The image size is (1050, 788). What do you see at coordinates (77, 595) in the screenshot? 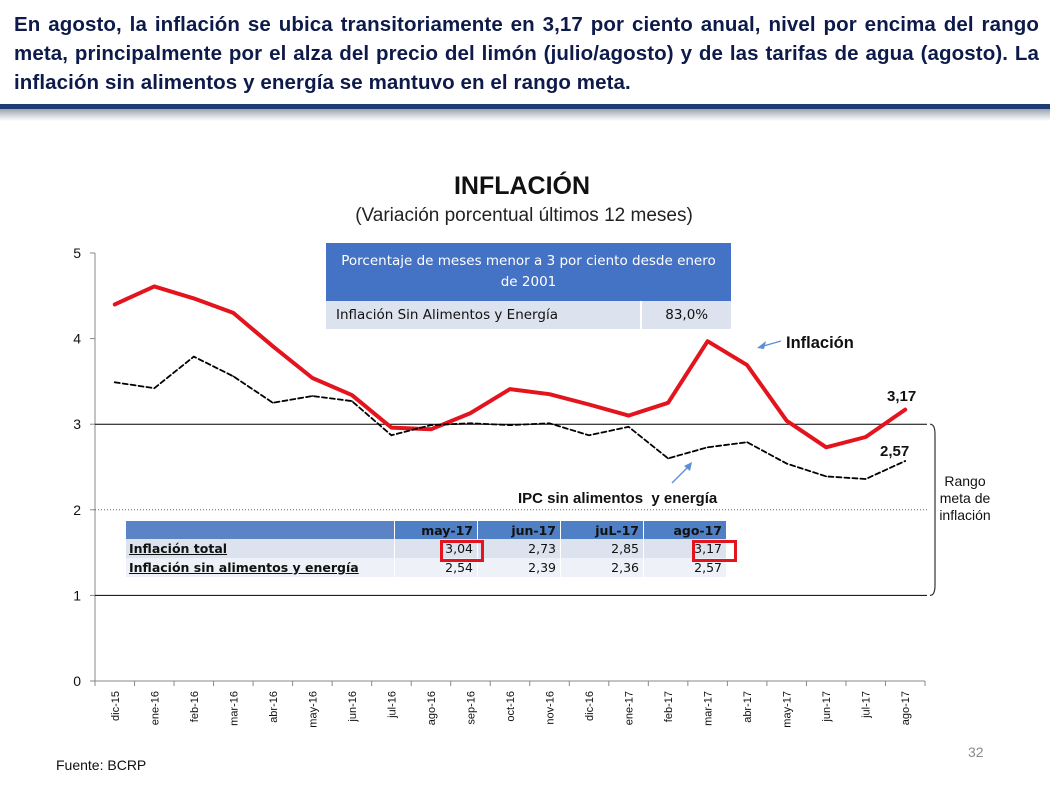
I see `y-tick-label: 1` at bounding box center [77, 595].